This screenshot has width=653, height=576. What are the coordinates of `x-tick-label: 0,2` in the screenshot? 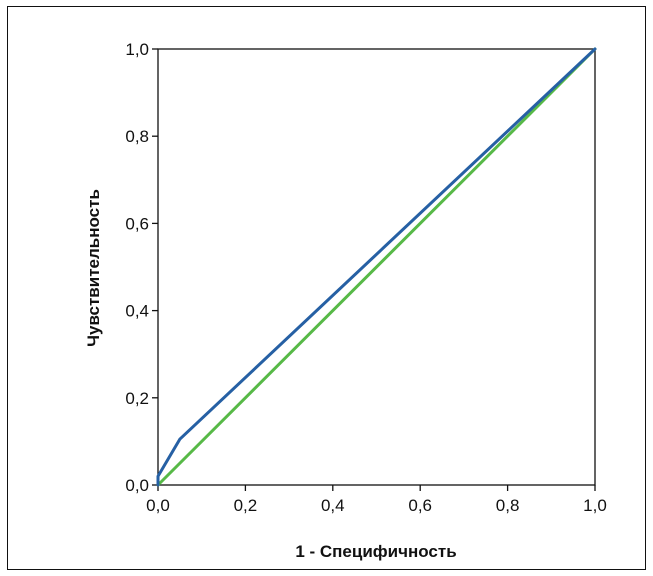 It's located at (246, 505).